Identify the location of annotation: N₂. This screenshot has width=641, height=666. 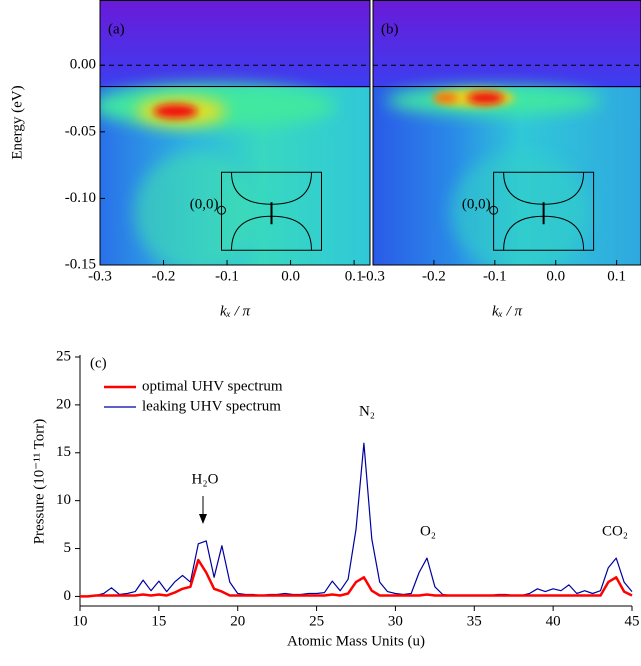
(367, 411).